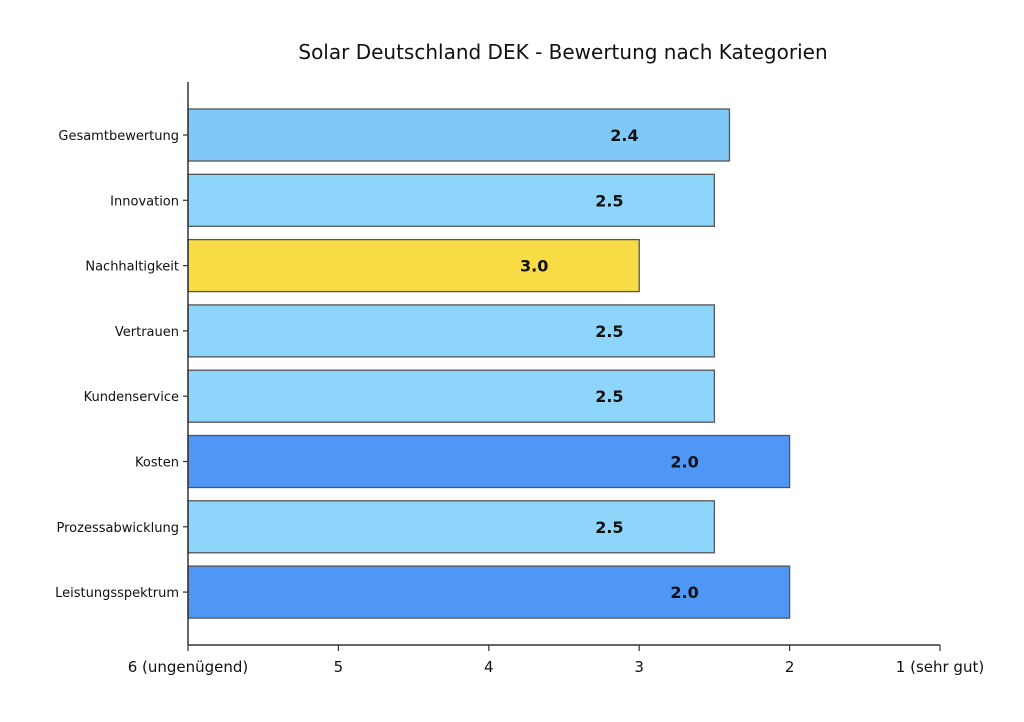 The height and width of the screenshot is (722, 1024). Describe the element at coordinates (684, 592) in the screenshot. I see `data-label-leistungsspektrum: 2.0` at that location.